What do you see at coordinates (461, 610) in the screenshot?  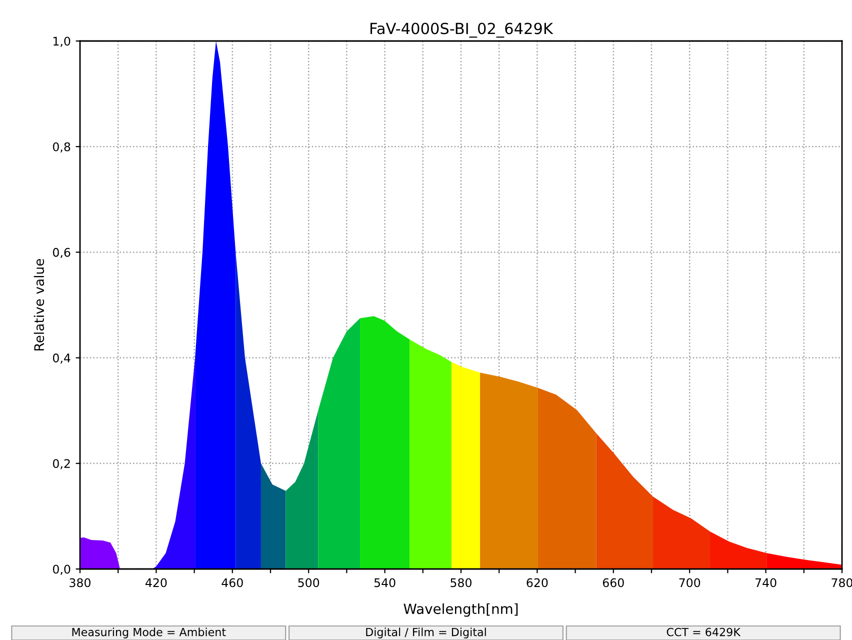 I see `x-axis-title: Wavelength[nm]` at bounding box center [461, 610].